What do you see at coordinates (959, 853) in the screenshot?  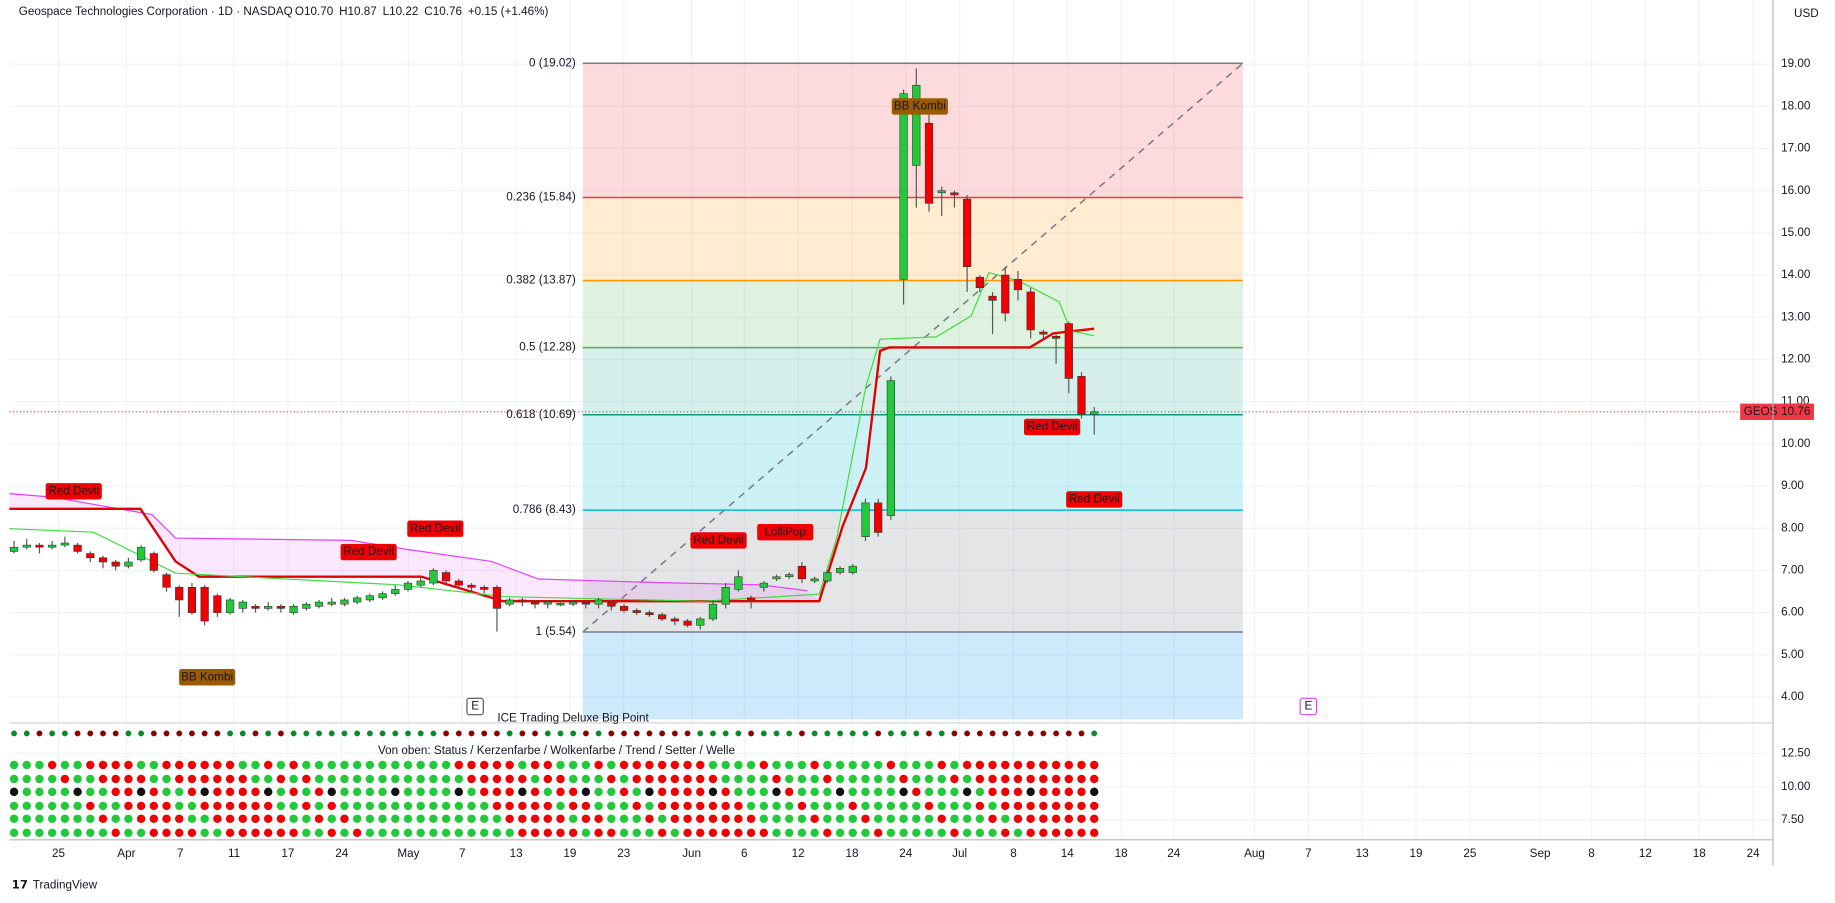 I see `x-tick-label: Jul` at bounding box center [959, 853].